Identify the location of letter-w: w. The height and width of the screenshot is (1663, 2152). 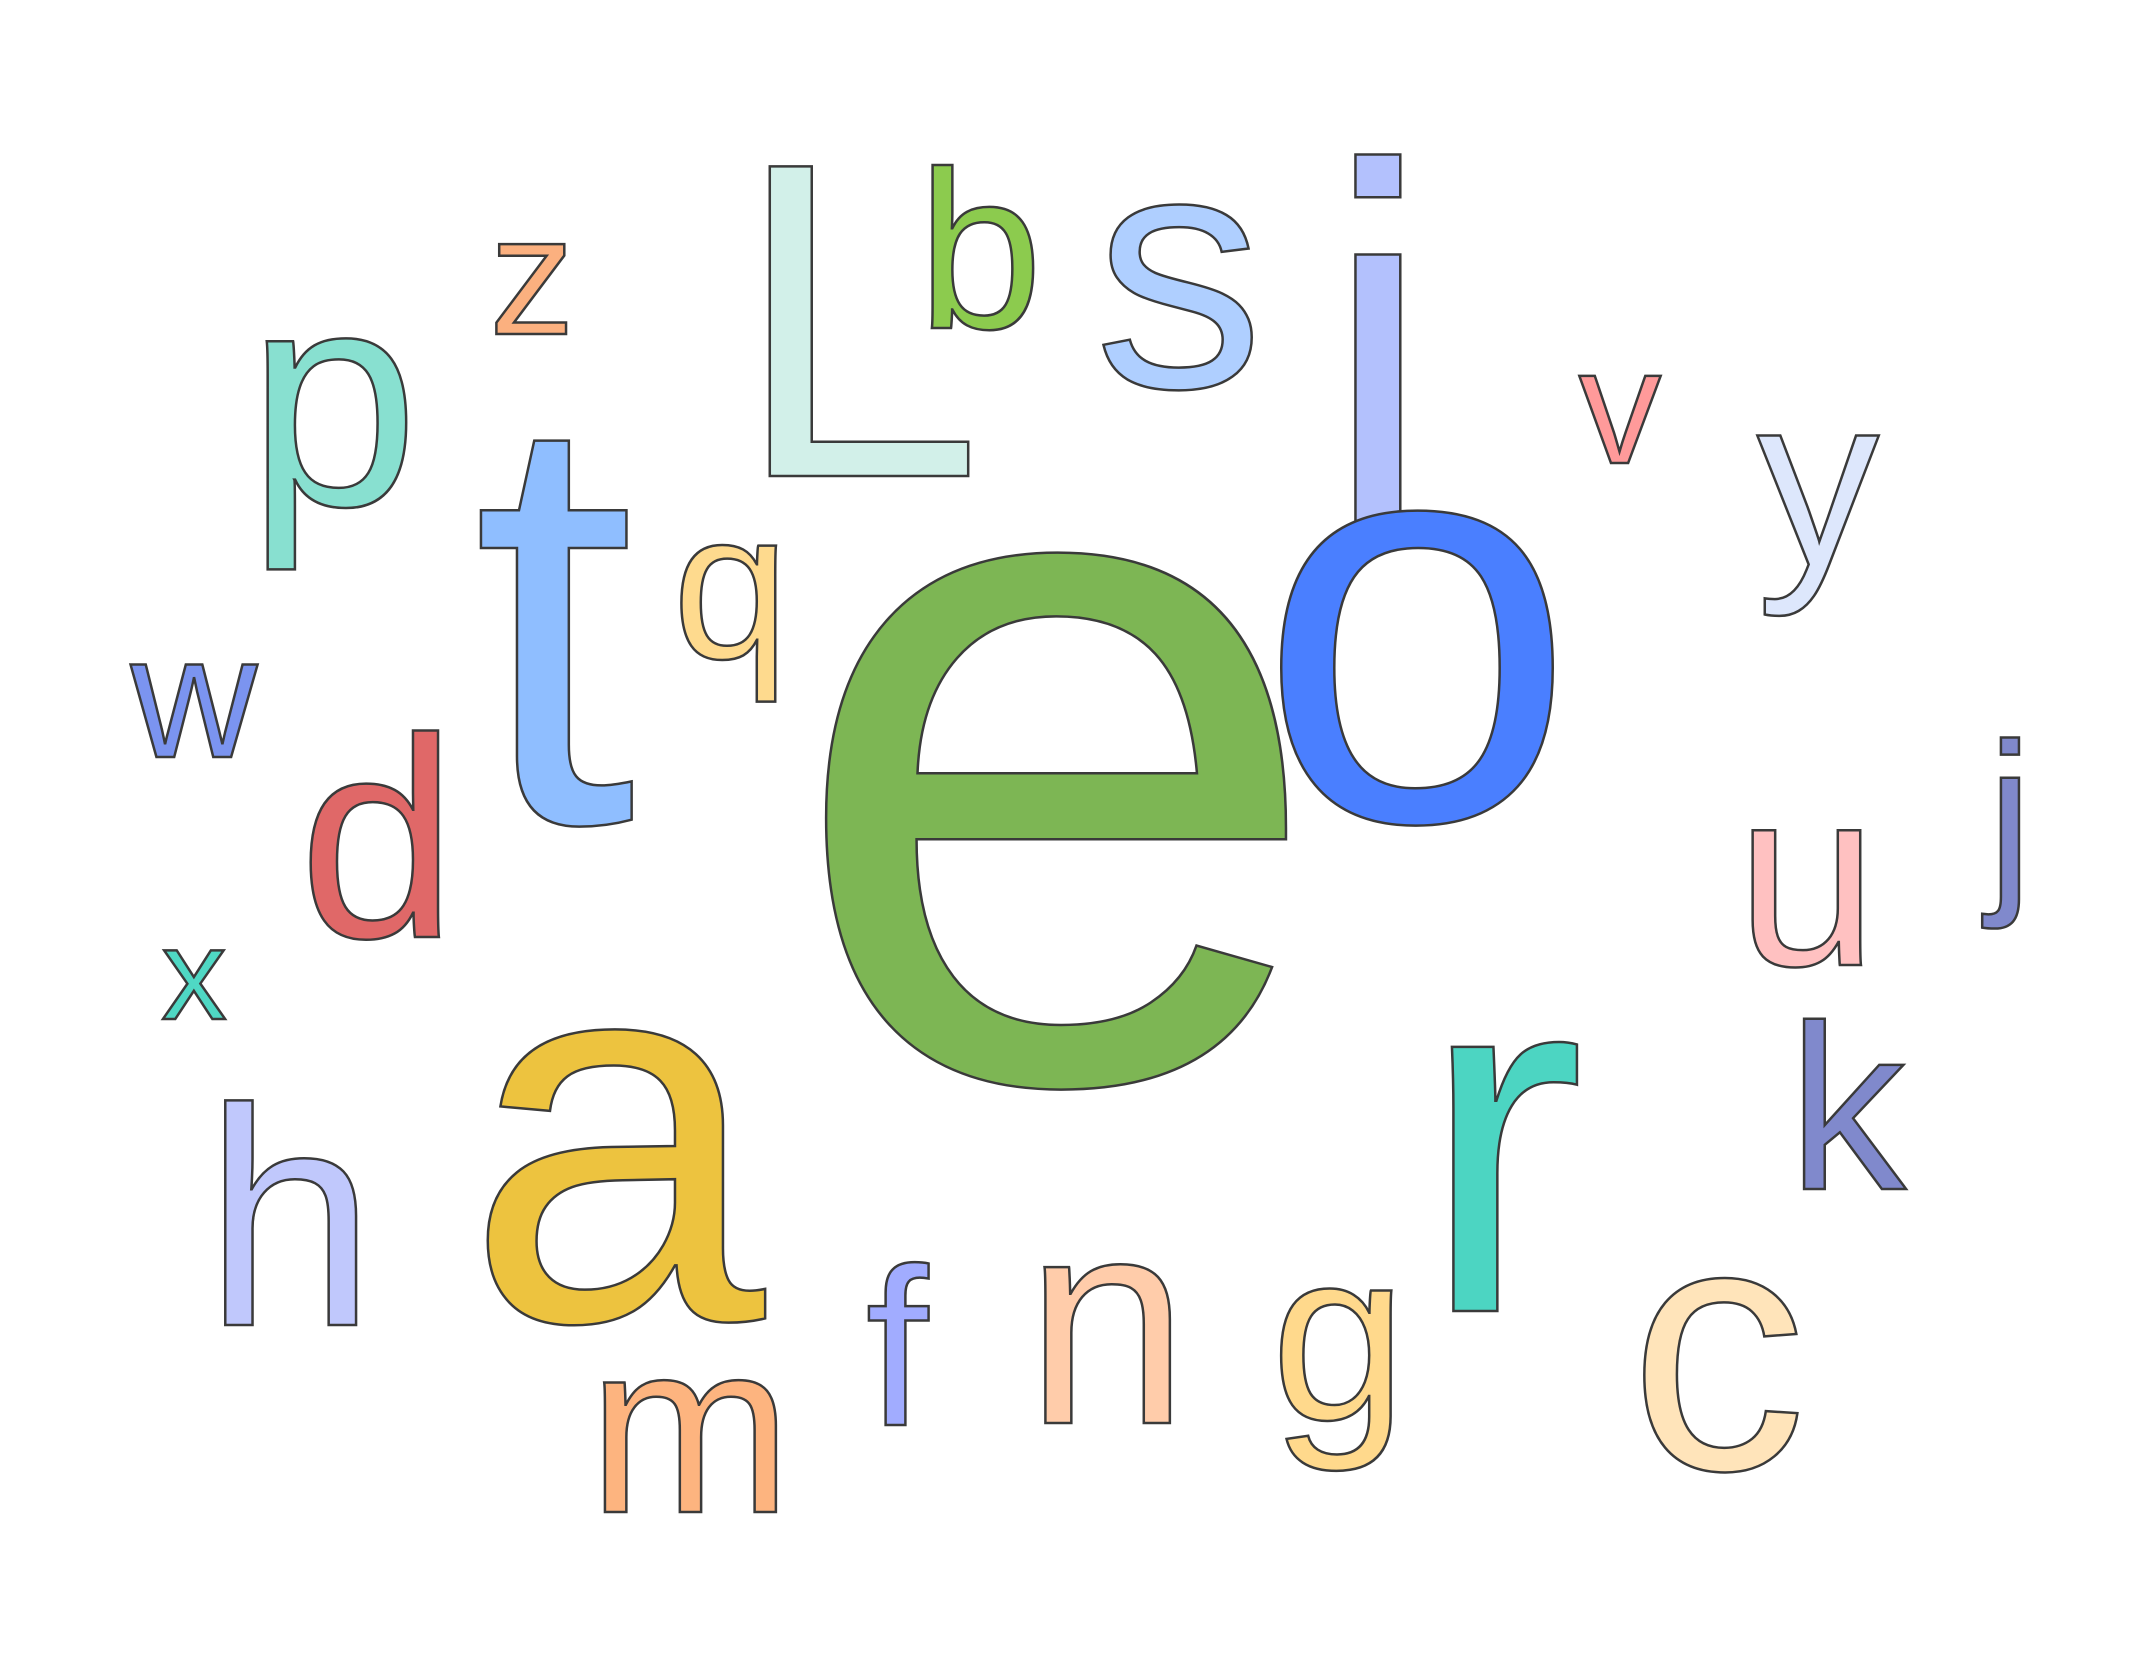
(194, 697).